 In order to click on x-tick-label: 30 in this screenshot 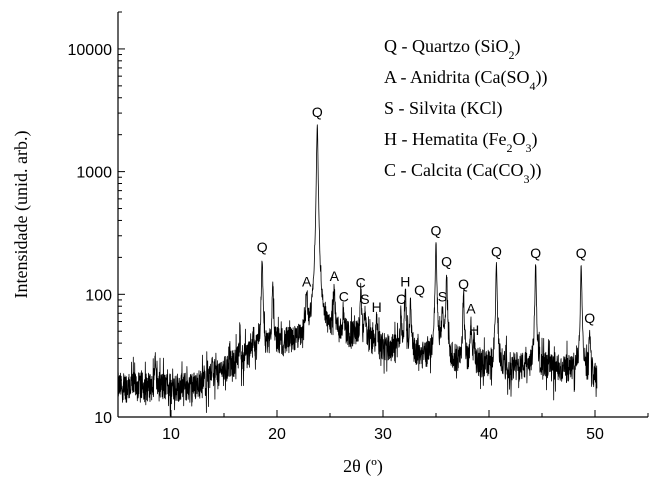, I will do `click(383, 434)`.